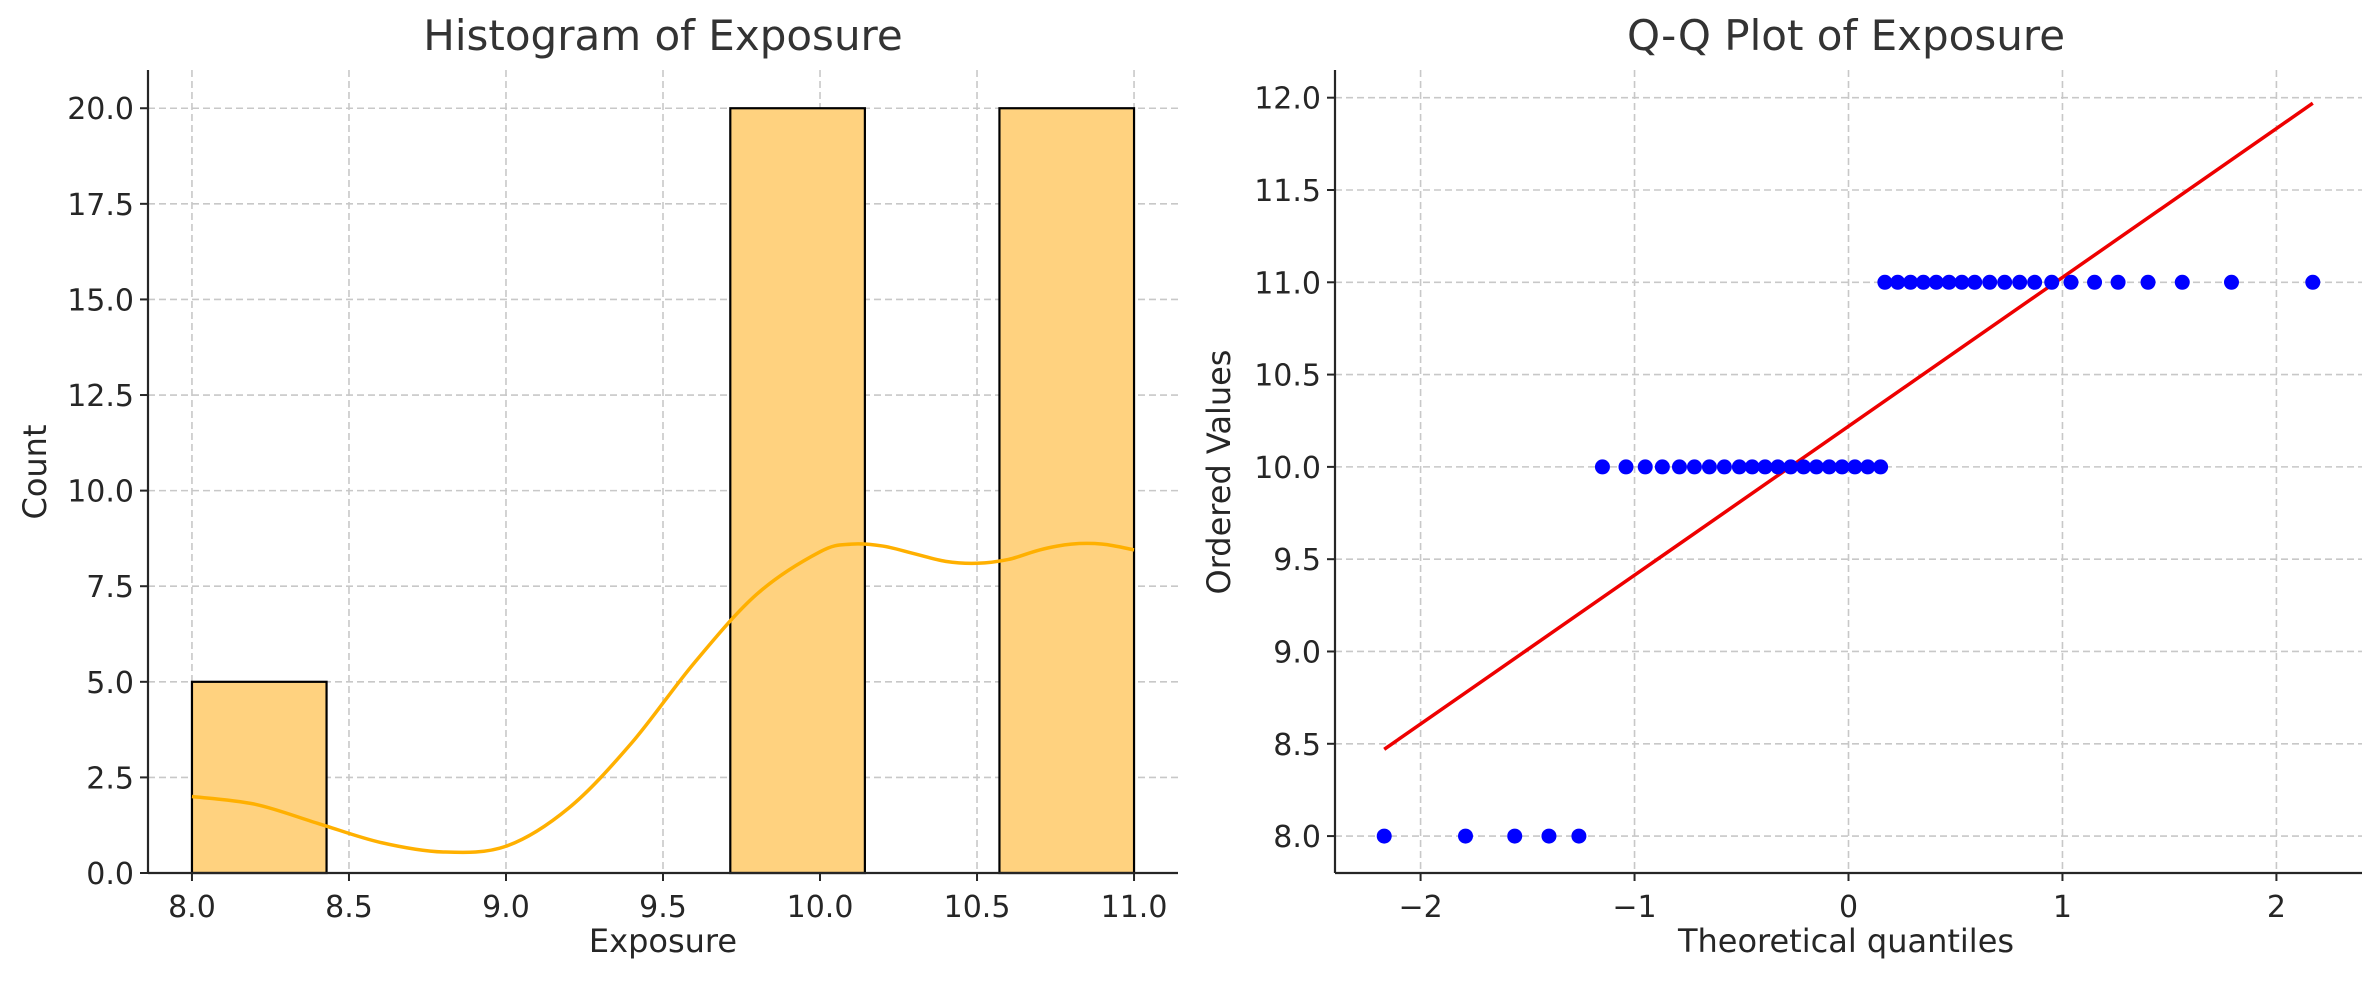 The height and width of the screenshot is (984, 2379). I want to click on qq-plot-x-tick-label: 0, so click(1848, 907).